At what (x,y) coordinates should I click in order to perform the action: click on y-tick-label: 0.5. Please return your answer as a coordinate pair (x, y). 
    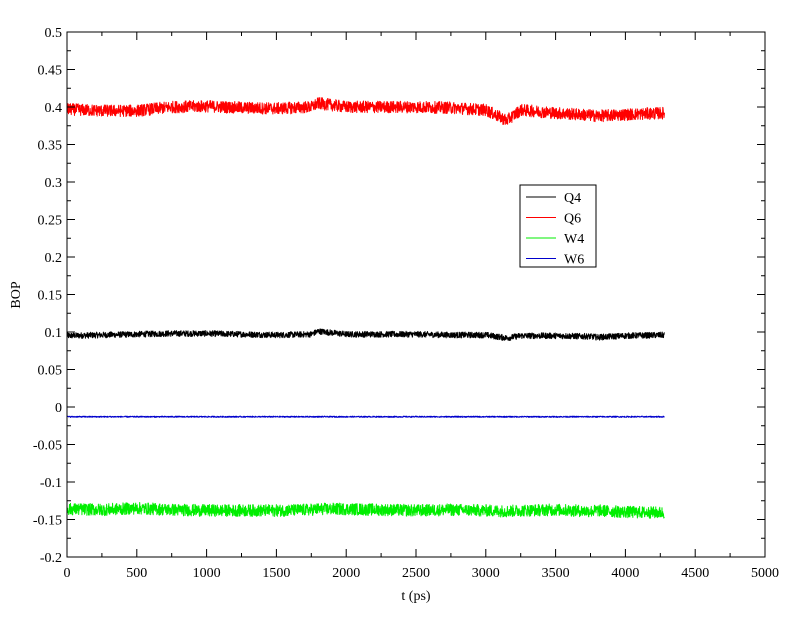
    Looking at the image, I should click on (54, 33).